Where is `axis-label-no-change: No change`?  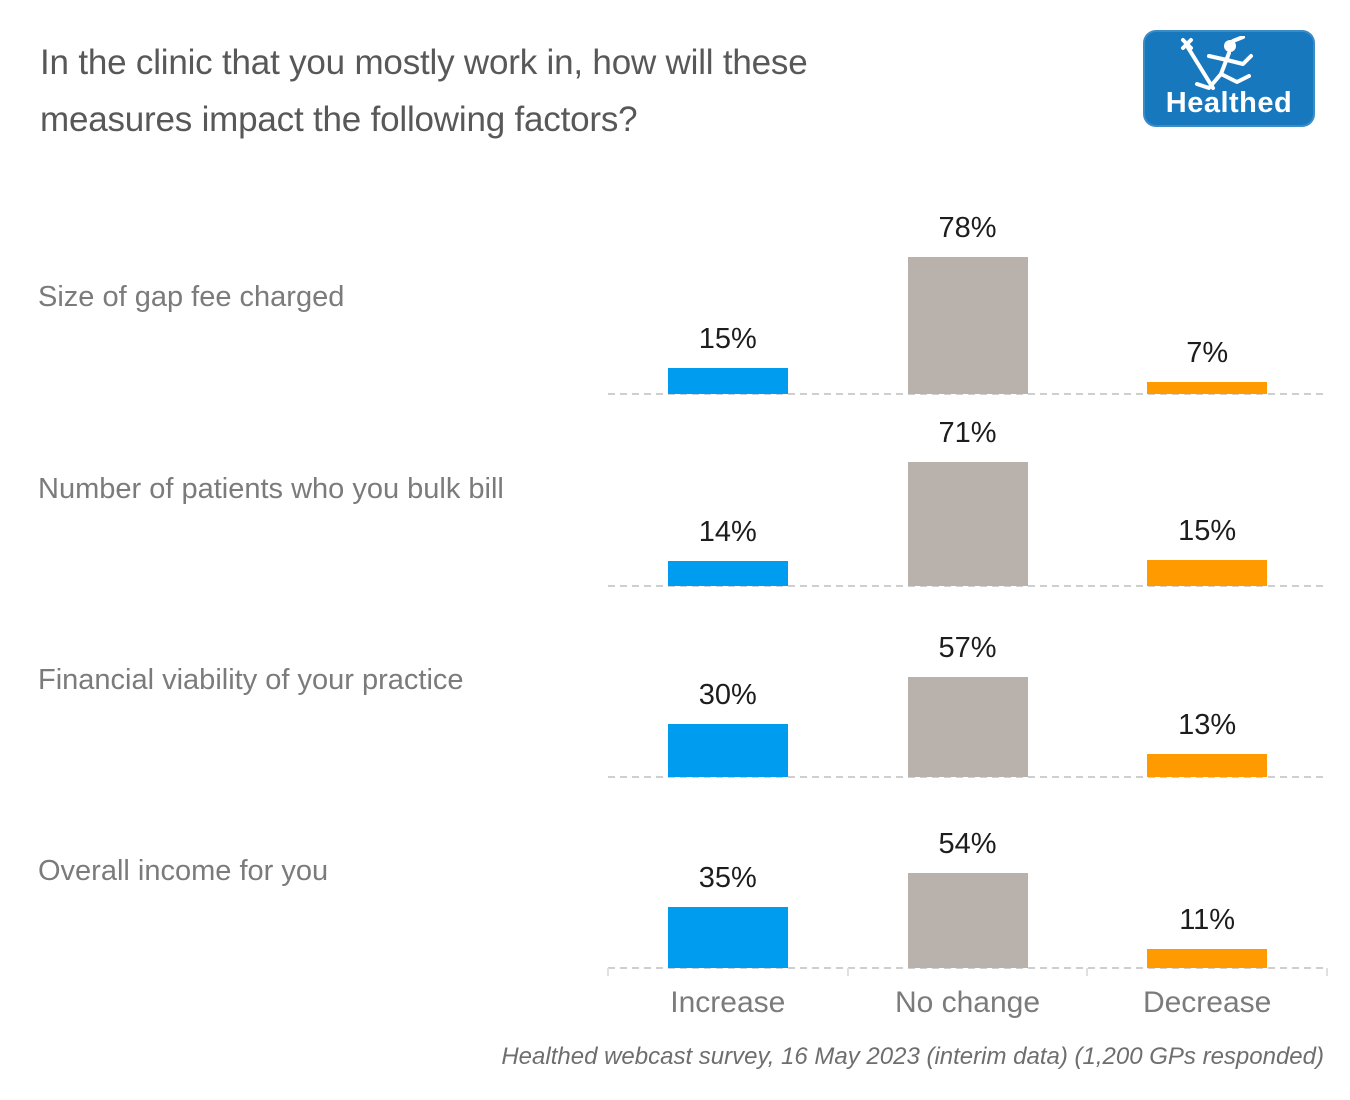
axis-label-no-change: No change is located at coordinates (967, 1002).